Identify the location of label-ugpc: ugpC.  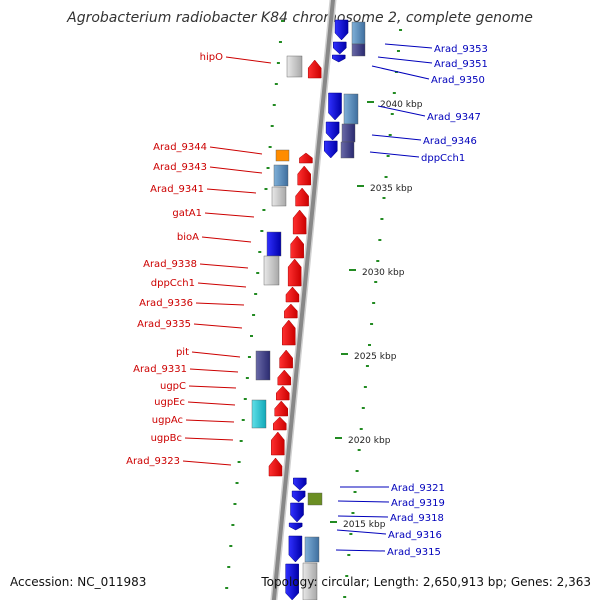
(173, 386).